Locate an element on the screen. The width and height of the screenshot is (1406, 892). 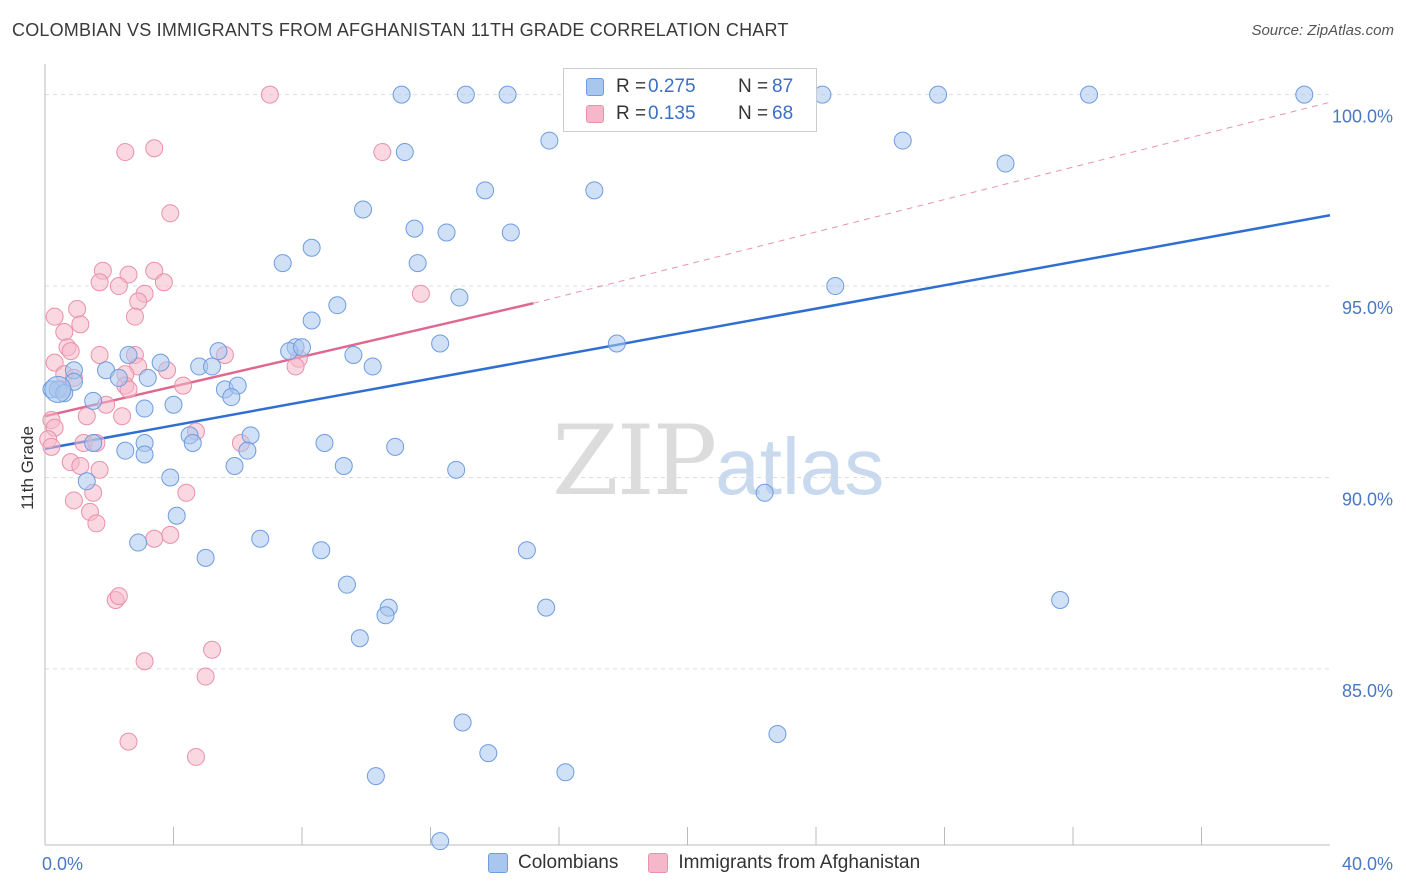
x-tick-label: 0.0% is located at coordinates (62, 864).